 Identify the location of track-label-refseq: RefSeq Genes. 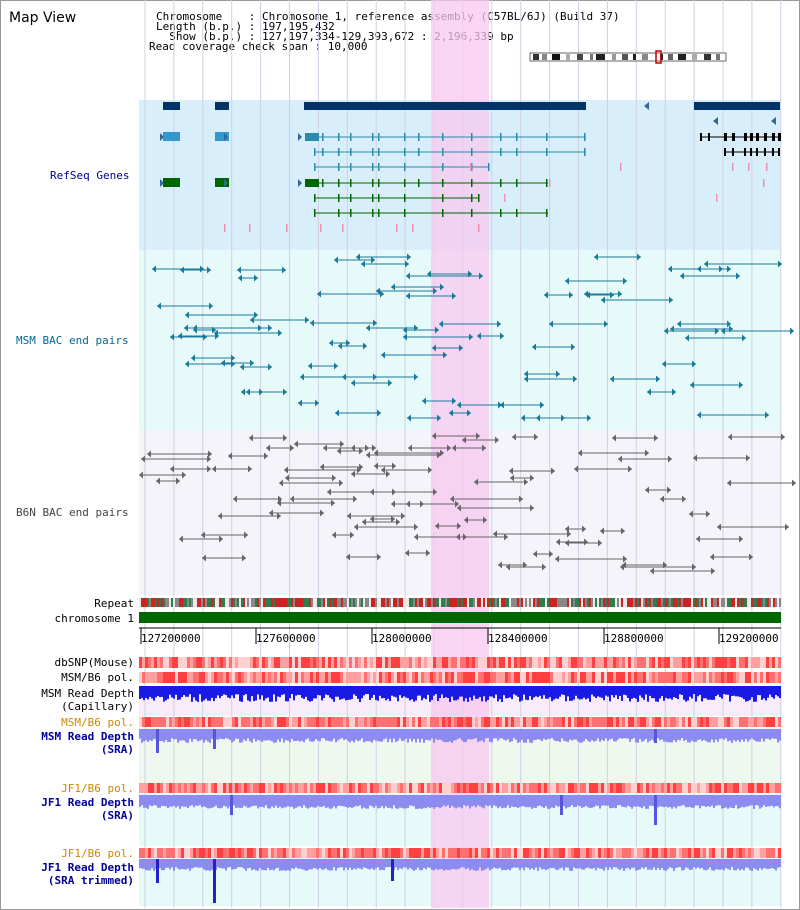
(90, 175).